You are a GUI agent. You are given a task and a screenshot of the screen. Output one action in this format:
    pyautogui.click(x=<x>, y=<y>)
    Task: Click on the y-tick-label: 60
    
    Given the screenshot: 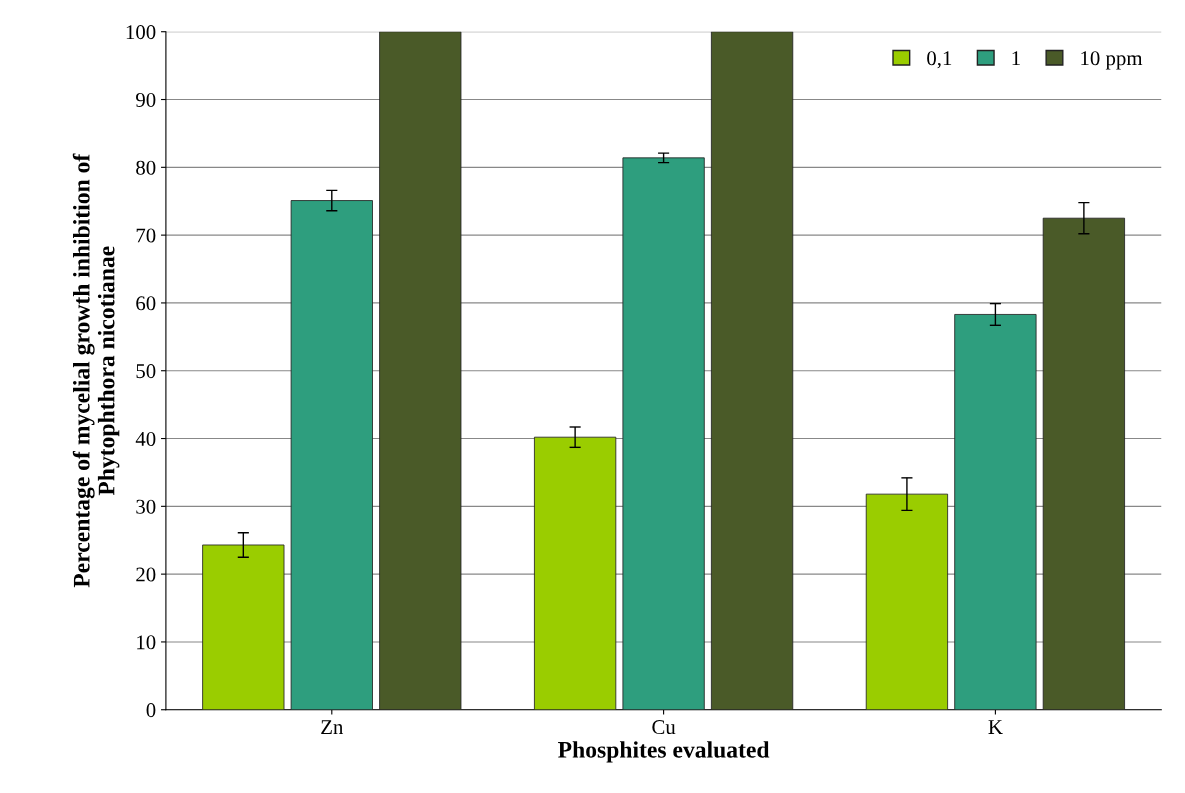 What is the action you would take?
    pyautogui.click(x=146, y=303)
    